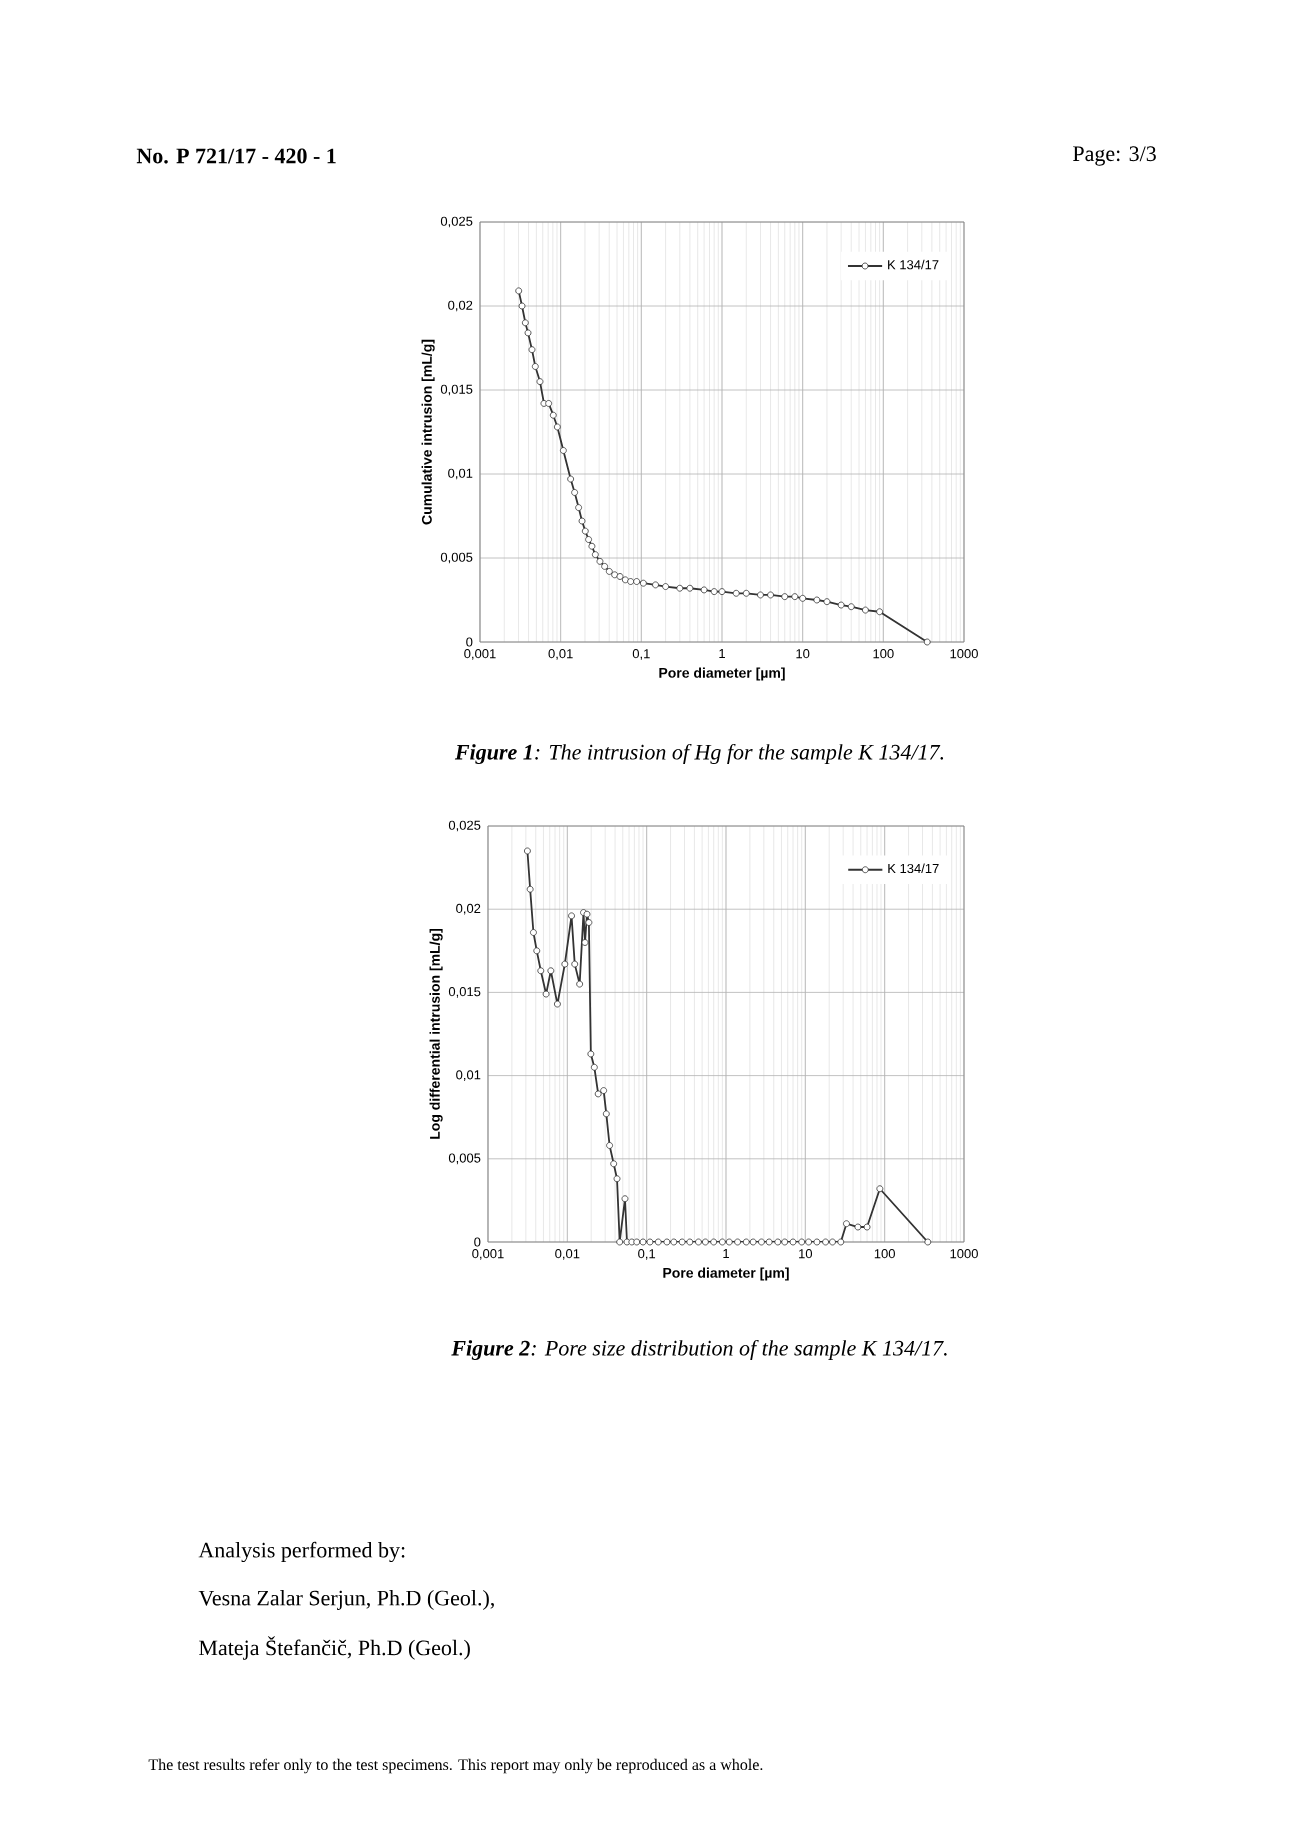 This screenshot has width=1304, height=1844. Describe the element at coordinates (346, 1600) in the screenshot. I see `text: Vesna Zalar Serjun, Ph.D (Geol.),` at that location.